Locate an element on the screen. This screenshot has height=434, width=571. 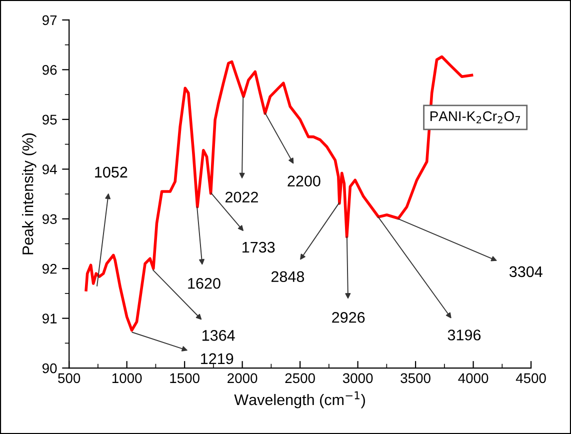
annotation: 1364 is located at coordinates (218, 335).